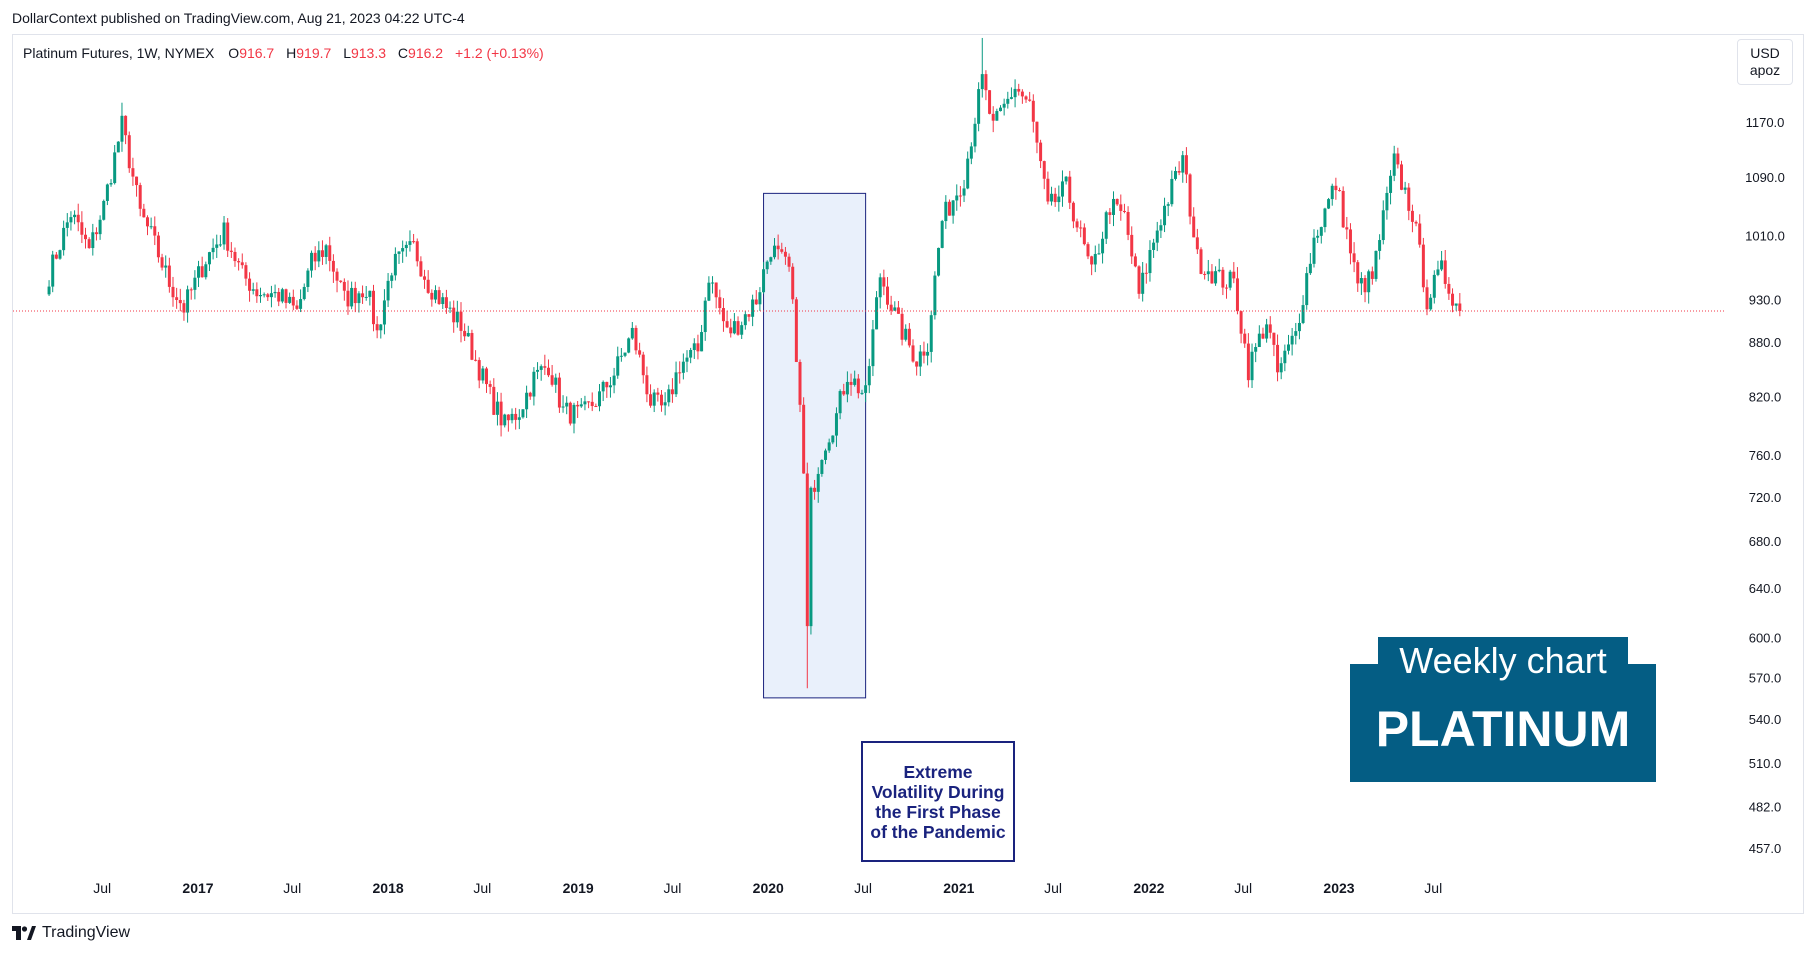  What do you see at coordinates (426, 53) in the screenshot?
I see `close-value: 916.2` at bounding box center [426, 53].